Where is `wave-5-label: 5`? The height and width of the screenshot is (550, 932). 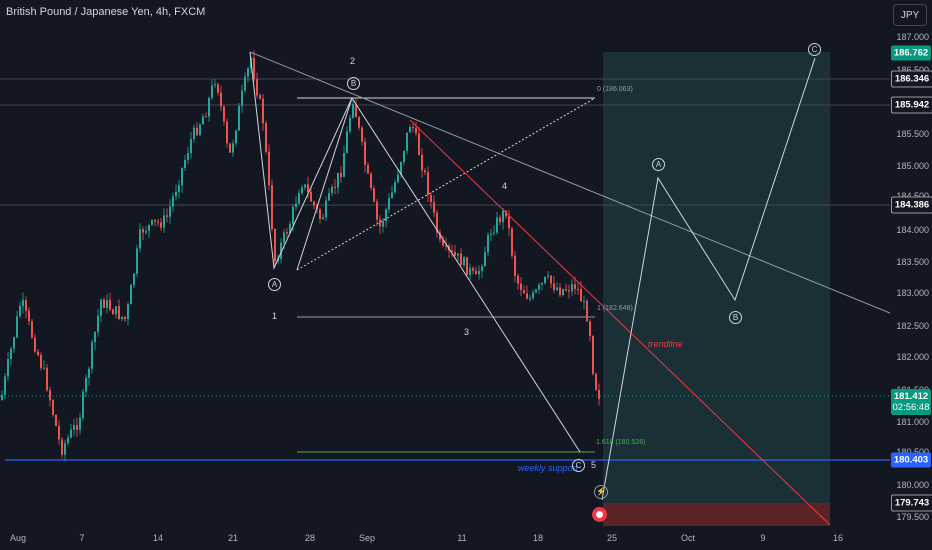
wave-5-label: 5 is located at coordinates (594, 465).